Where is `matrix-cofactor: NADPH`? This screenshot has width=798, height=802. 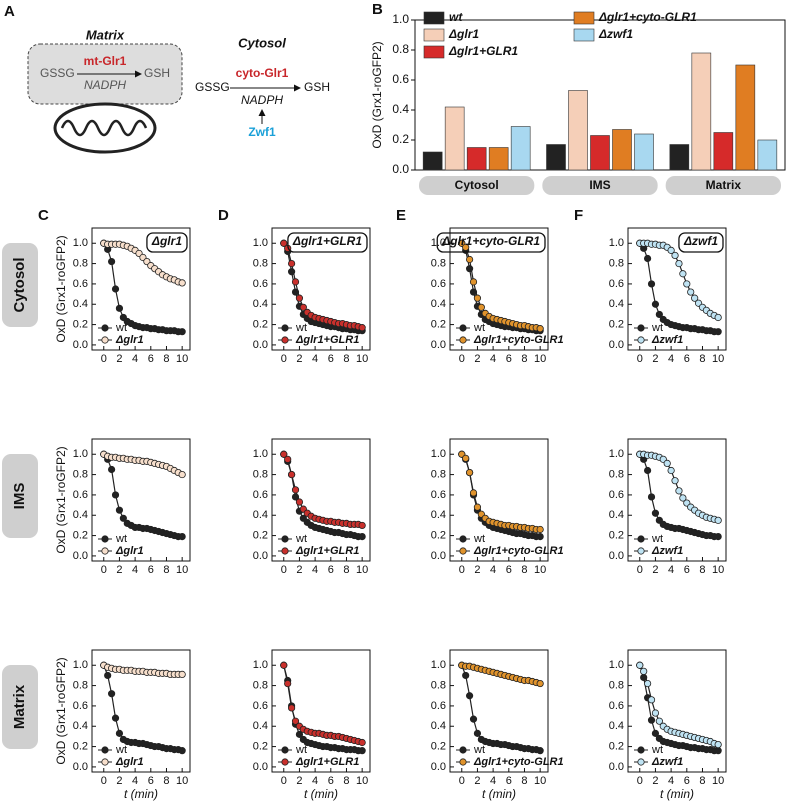
matrix-cofactor: NADPH is located at coordinates (105, 85).